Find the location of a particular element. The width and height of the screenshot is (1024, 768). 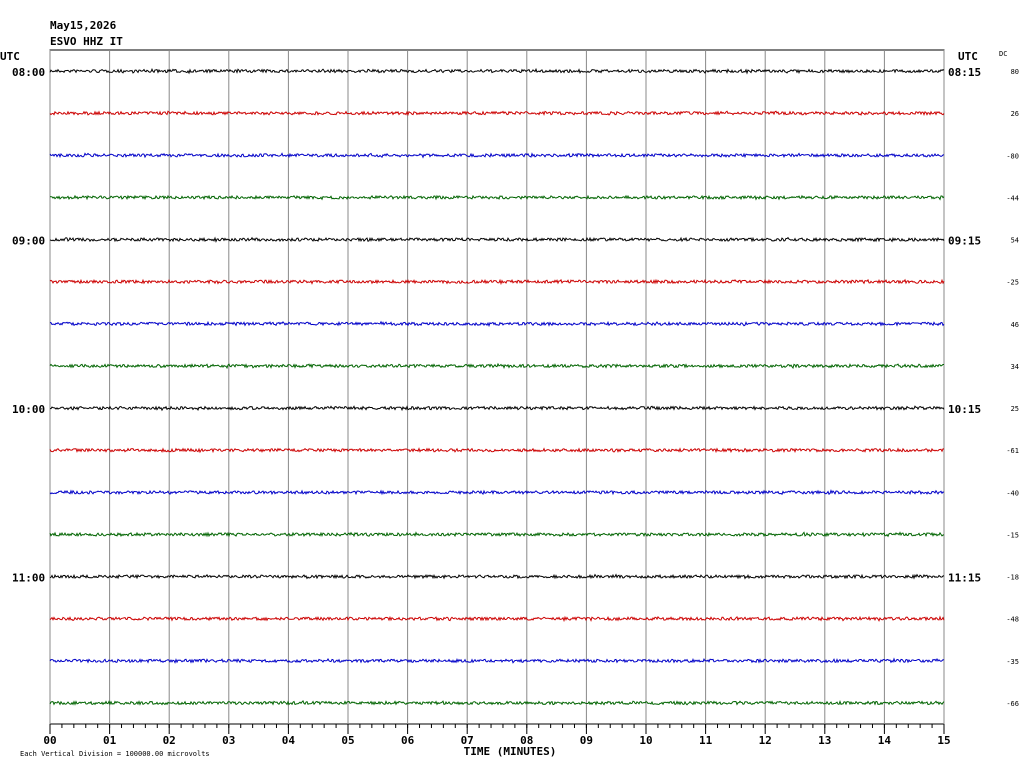

dc-offset: 26 is located at coordinates (1015, 114).